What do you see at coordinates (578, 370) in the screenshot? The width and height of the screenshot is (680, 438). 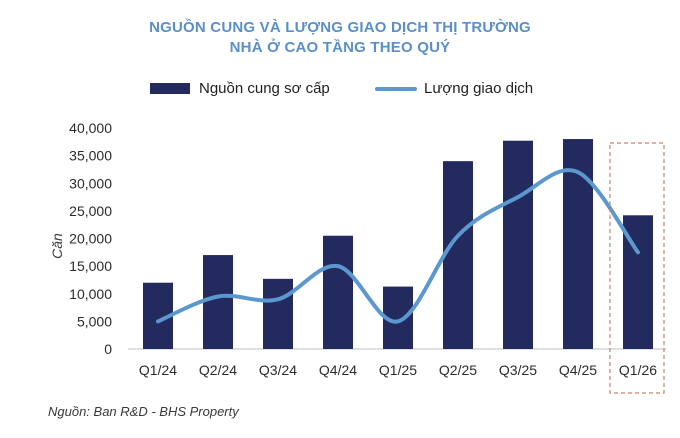 I see `x-tick-label: Q4/25` at bounding box center [578, 370].